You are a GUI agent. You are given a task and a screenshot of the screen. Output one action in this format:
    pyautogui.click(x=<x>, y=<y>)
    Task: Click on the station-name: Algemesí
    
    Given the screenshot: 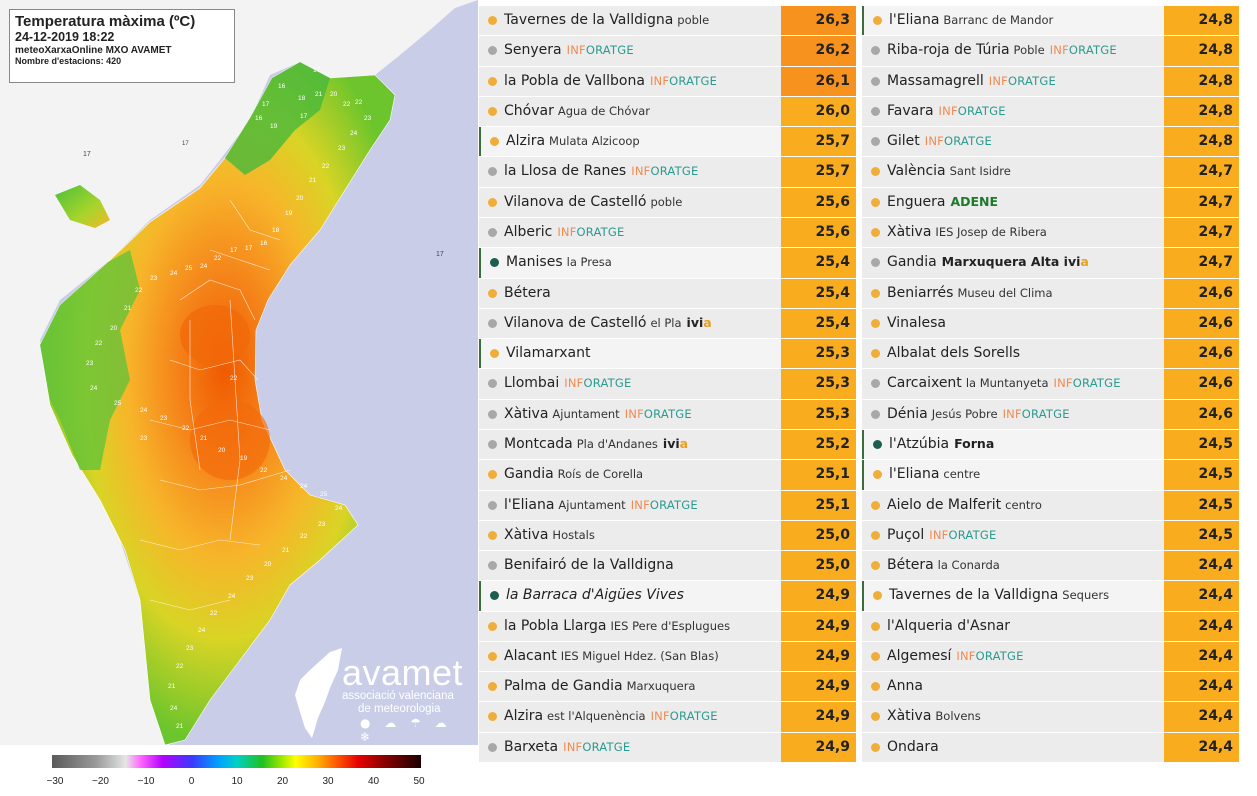 What is the action you would take?
    pyautogui.click(x=919, y=655)
    